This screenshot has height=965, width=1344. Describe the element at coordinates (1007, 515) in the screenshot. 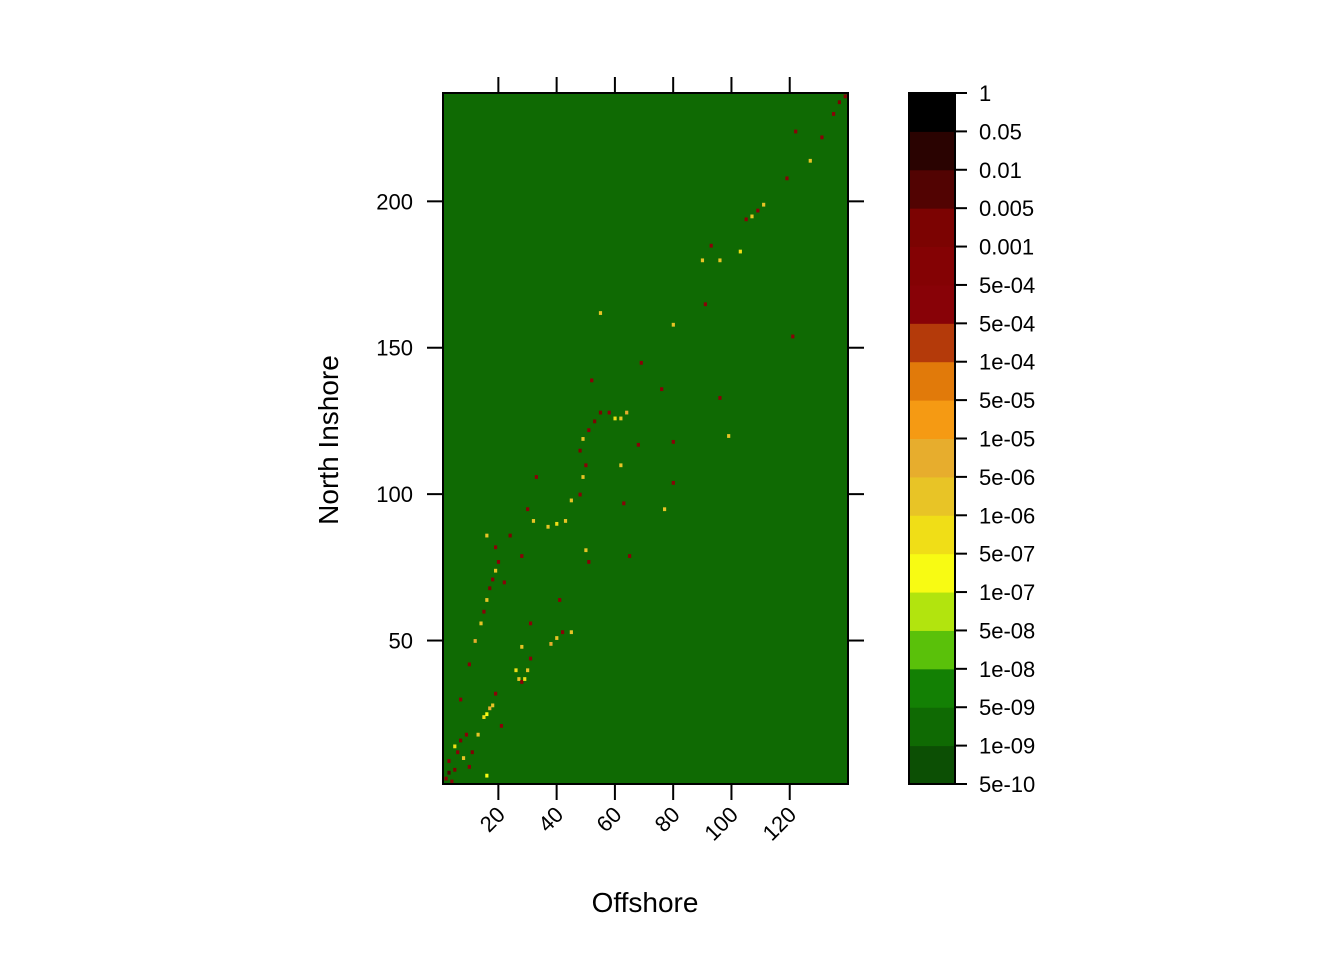

I see `colorbar-label: 1e-06` at that location.